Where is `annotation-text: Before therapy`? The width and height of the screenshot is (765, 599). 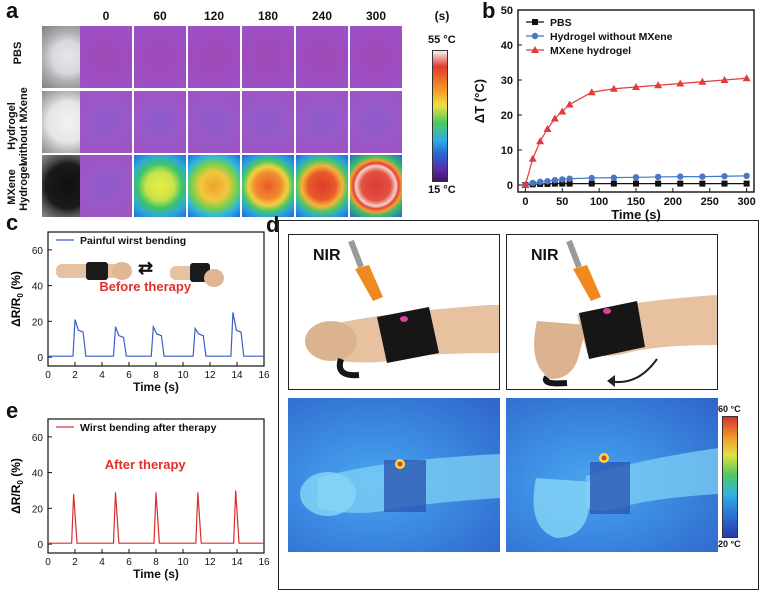
annotation-text: Before therapy is located at coordinates (145, 286).